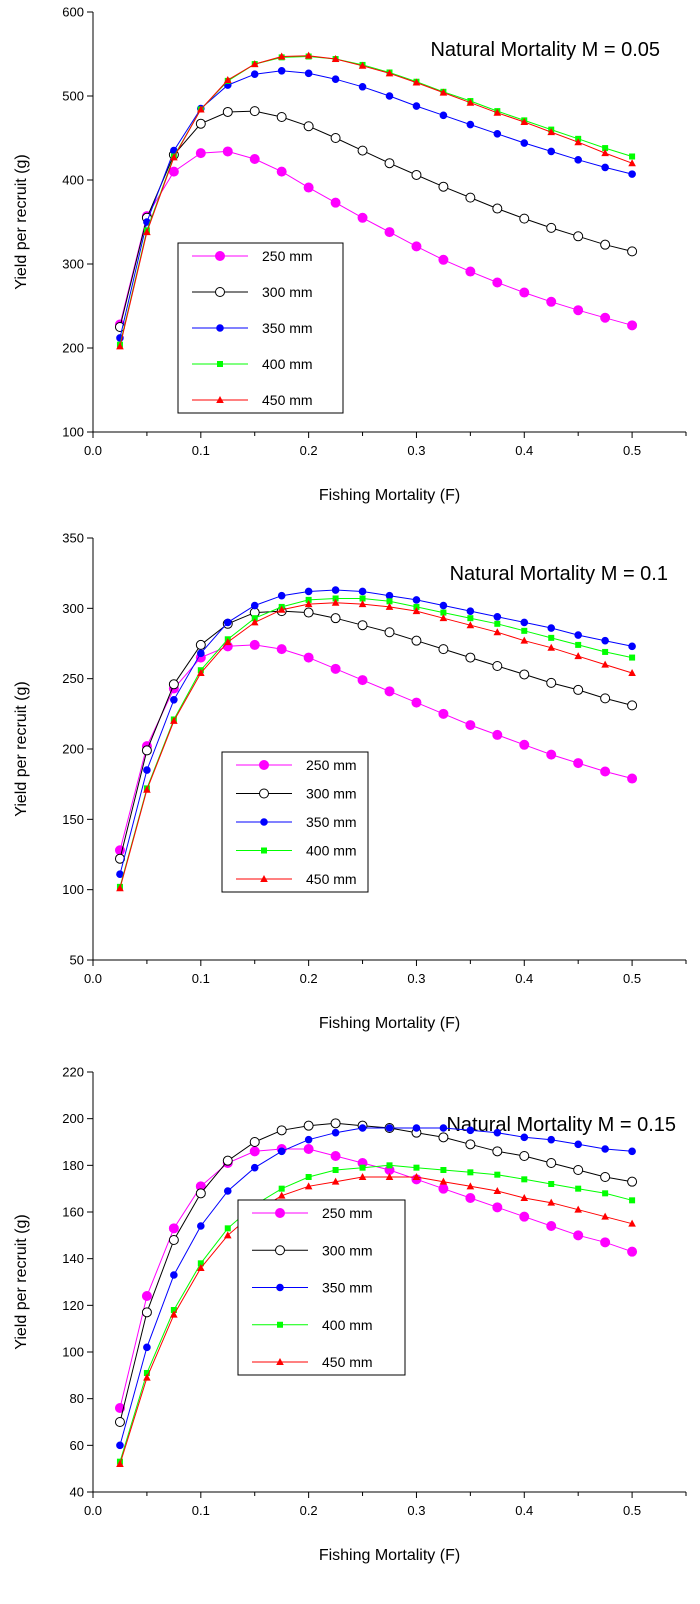 The width and height of the screenshot is (700, 1604). I want to click on y-tick-label: 600, so click(73, 12).